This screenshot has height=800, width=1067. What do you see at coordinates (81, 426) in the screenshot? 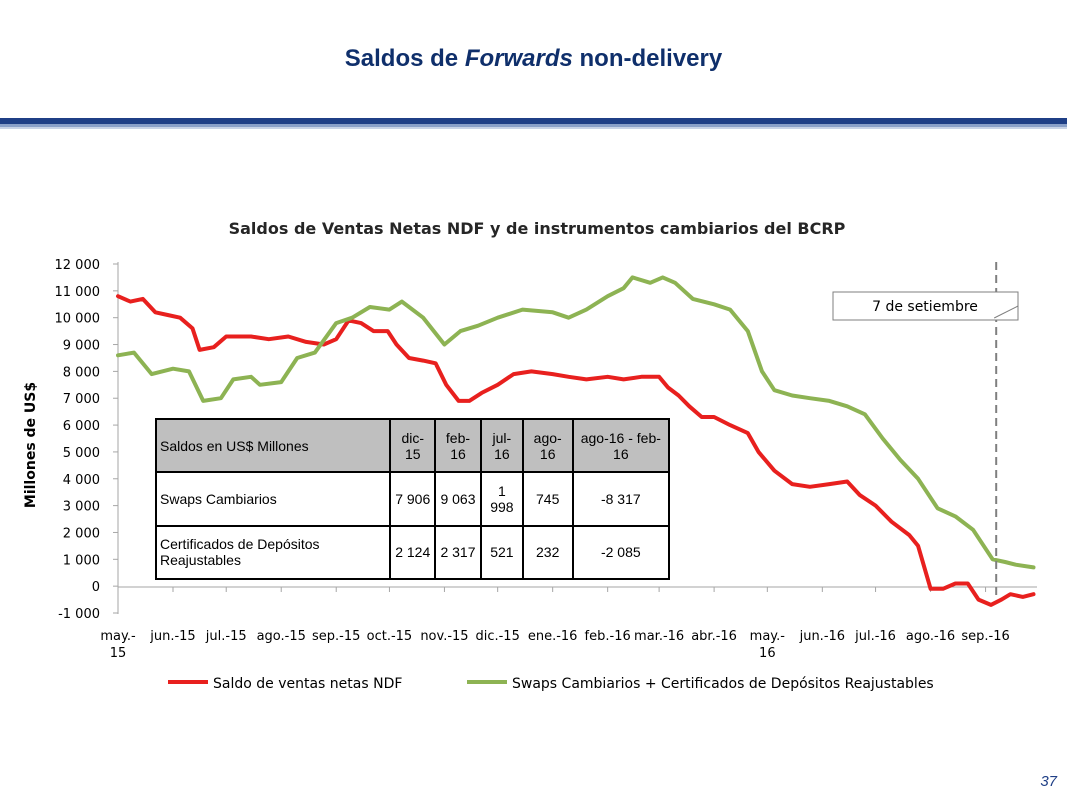
I see `y-tick-label: 6 000` at bounding box center [81, 426].